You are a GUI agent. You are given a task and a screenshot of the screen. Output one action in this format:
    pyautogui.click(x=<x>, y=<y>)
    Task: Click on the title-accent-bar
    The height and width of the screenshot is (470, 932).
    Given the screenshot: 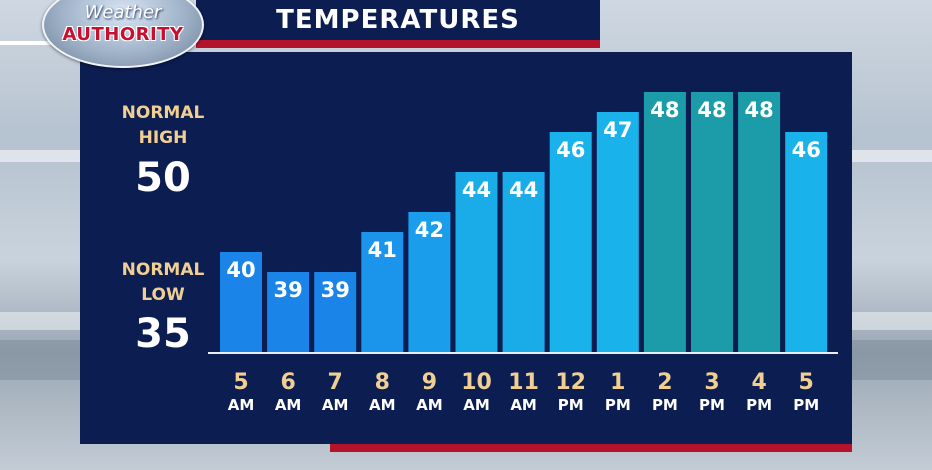 What is the action you would take?
    pyautogui.click(x=398, y=44)
    